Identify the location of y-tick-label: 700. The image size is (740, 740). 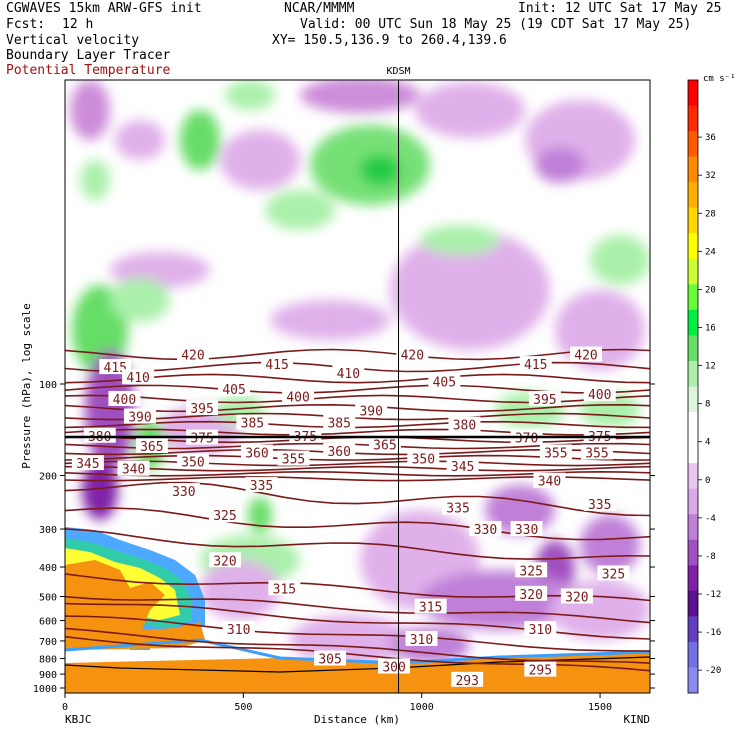
(48, 642).